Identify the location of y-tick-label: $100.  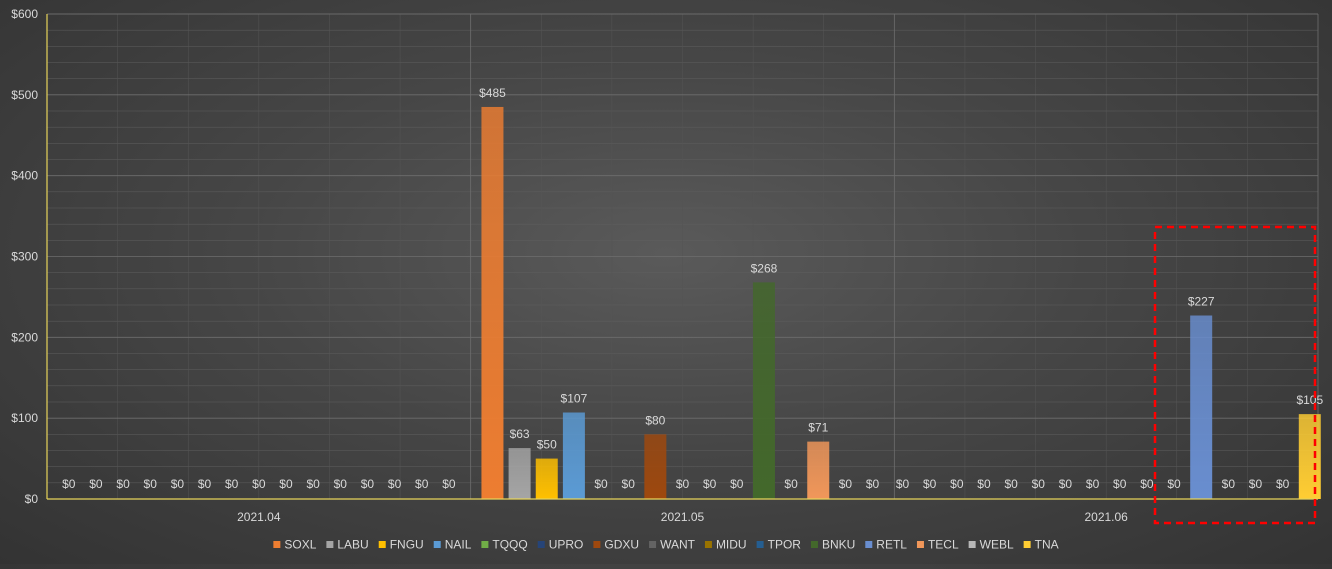
(24, 418).